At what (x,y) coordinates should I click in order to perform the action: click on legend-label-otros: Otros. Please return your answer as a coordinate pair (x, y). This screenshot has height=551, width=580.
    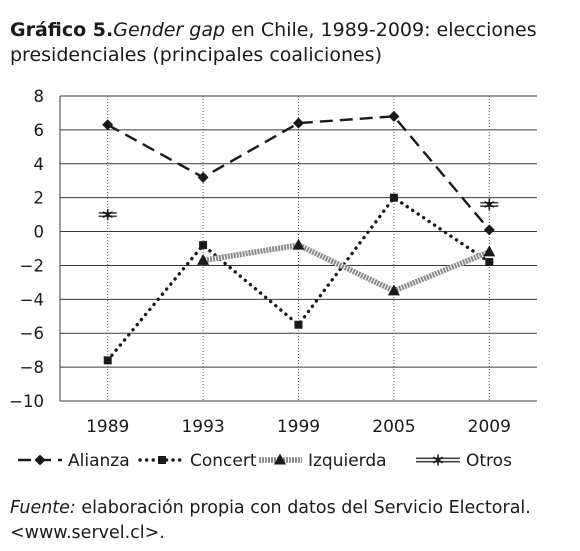
    Looking at the image, I should click on (489, 461).